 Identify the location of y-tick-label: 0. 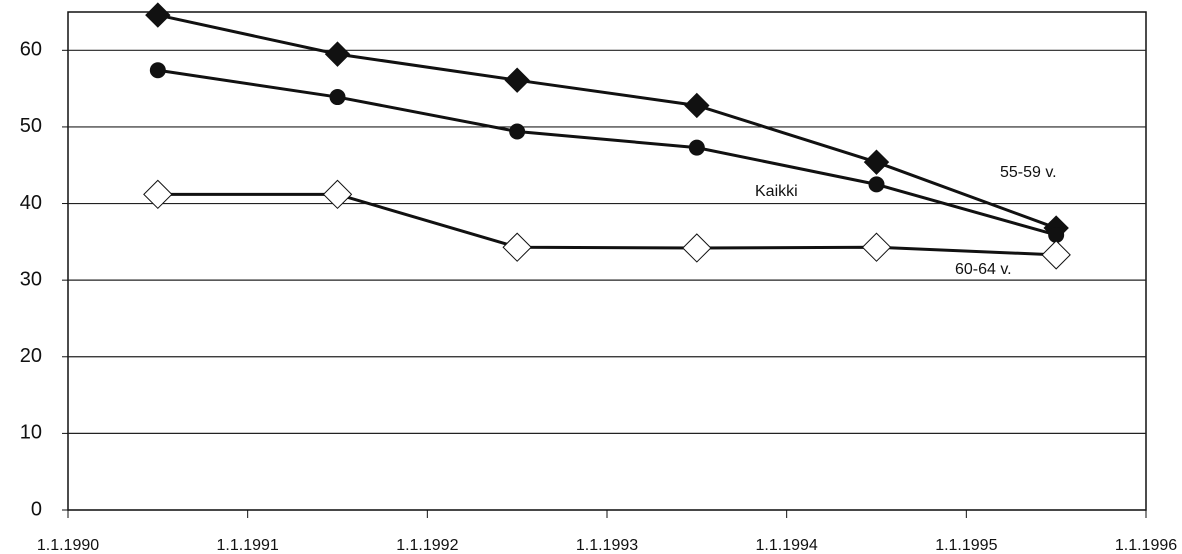
(36, 509).